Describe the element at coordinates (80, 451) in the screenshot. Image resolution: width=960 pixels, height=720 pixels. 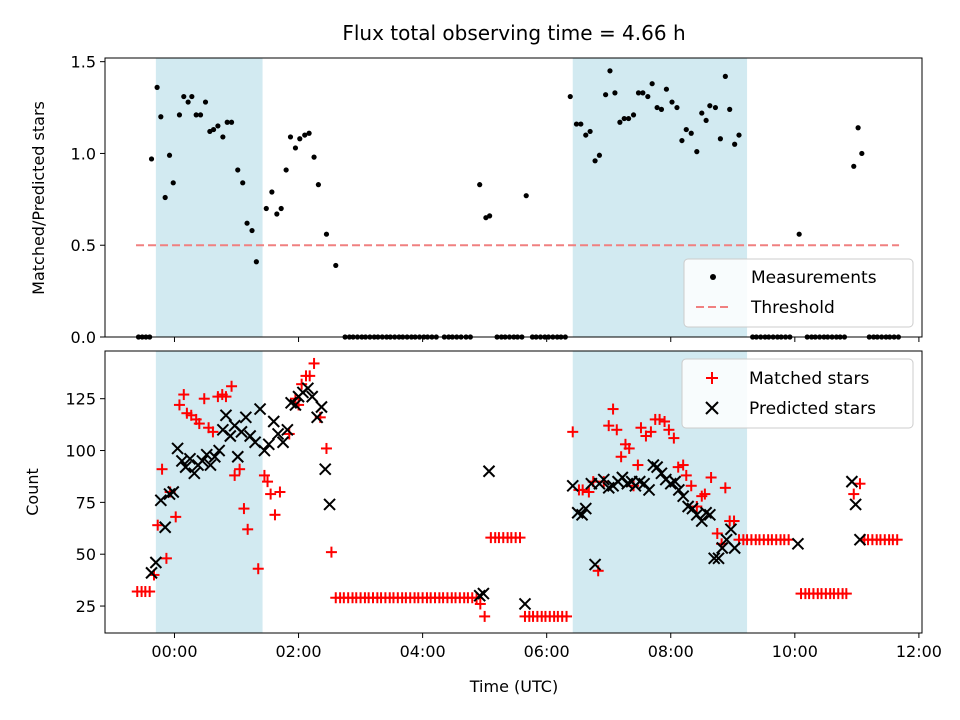
I see `y-tick-label: 100` at that location.